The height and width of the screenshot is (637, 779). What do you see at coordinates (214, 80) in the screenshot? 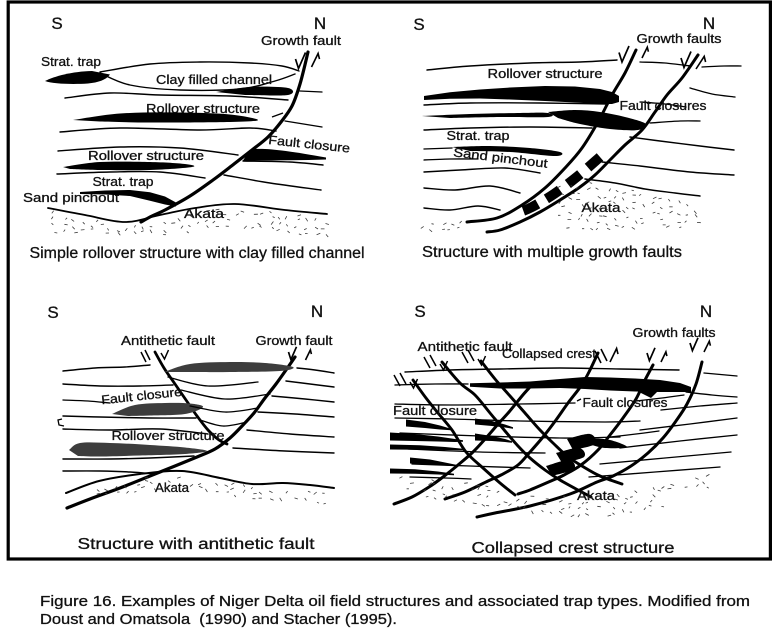
I see `svg-text: Clay filled channel` at bounding box center [214, 80].